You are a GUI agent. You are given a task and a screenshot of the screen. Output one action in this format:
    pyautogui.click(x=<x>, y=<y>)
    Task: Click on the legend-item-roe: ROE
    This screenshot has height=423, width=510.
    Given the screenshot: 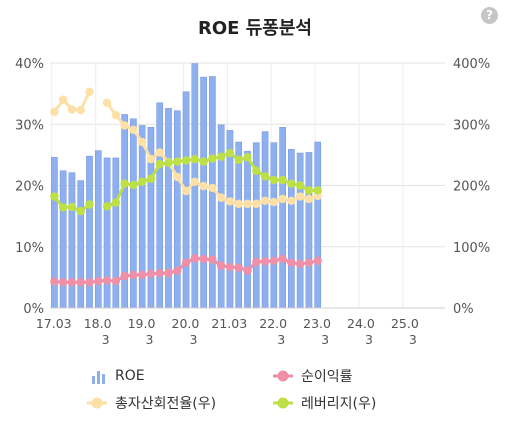 What is the action you would take?
    pyautogui.click(x=118, y=376)
    